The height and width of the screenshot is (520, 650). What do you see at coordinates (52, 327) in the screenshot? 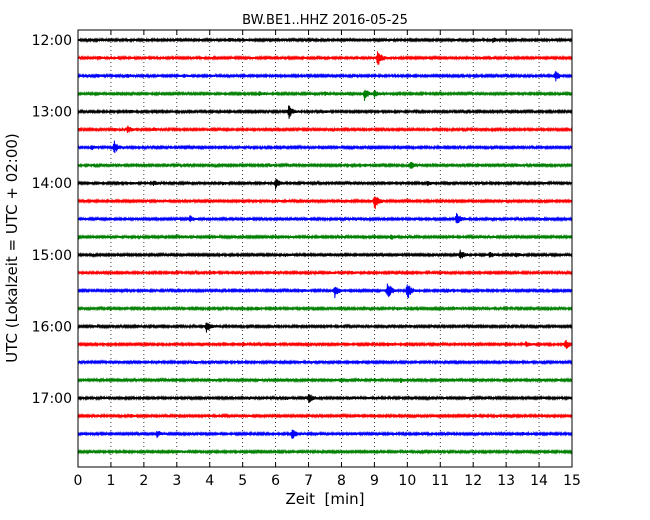
I see `y-tick-label: 16:00` at bounding box center [52, 327].